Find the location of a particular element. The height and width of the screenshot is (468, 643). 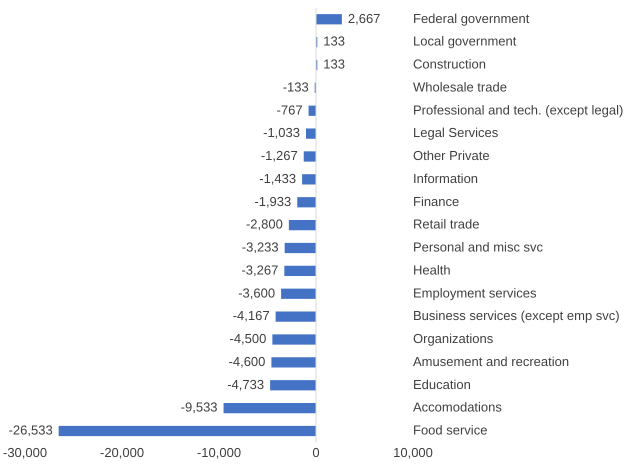

data-label: -1,433 is located at coordinates (277, 178).